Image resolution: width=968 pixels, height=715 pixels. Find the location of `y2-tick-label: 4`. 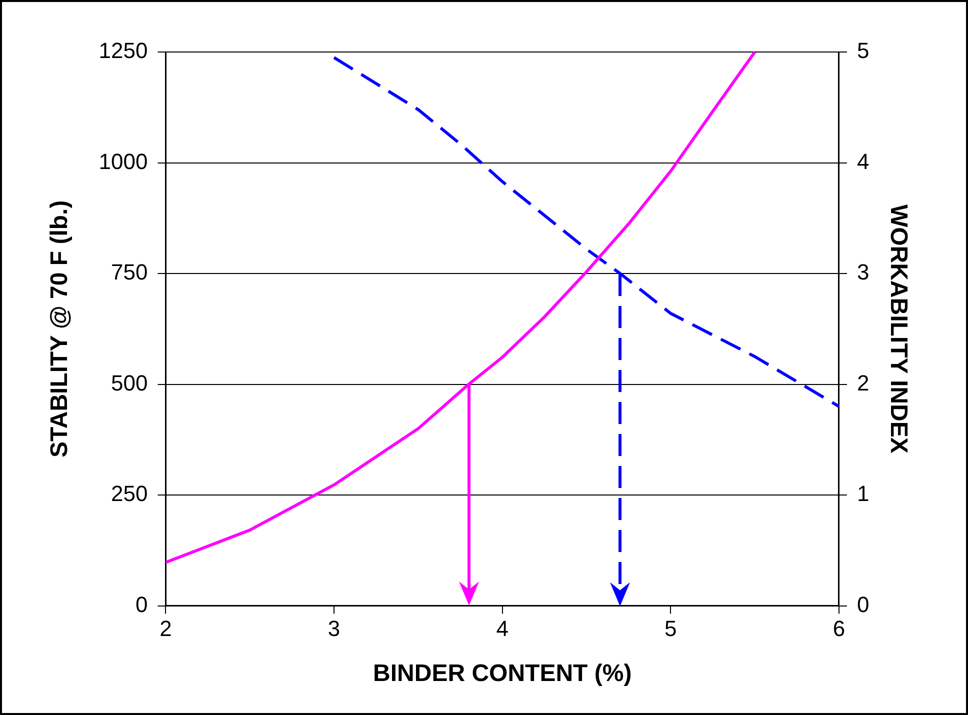

y2-tick-label: 4 is located at coordinates (863, 161).